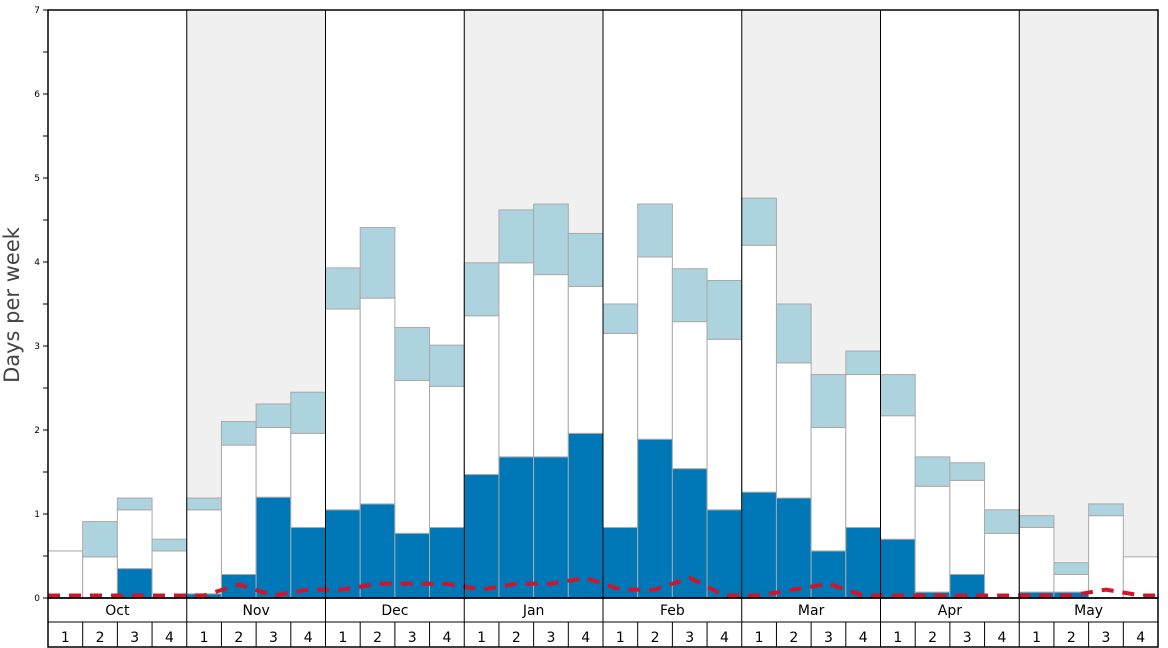 The image size is (1168, 648). I want to click on average-line-group, so click(603, 586).